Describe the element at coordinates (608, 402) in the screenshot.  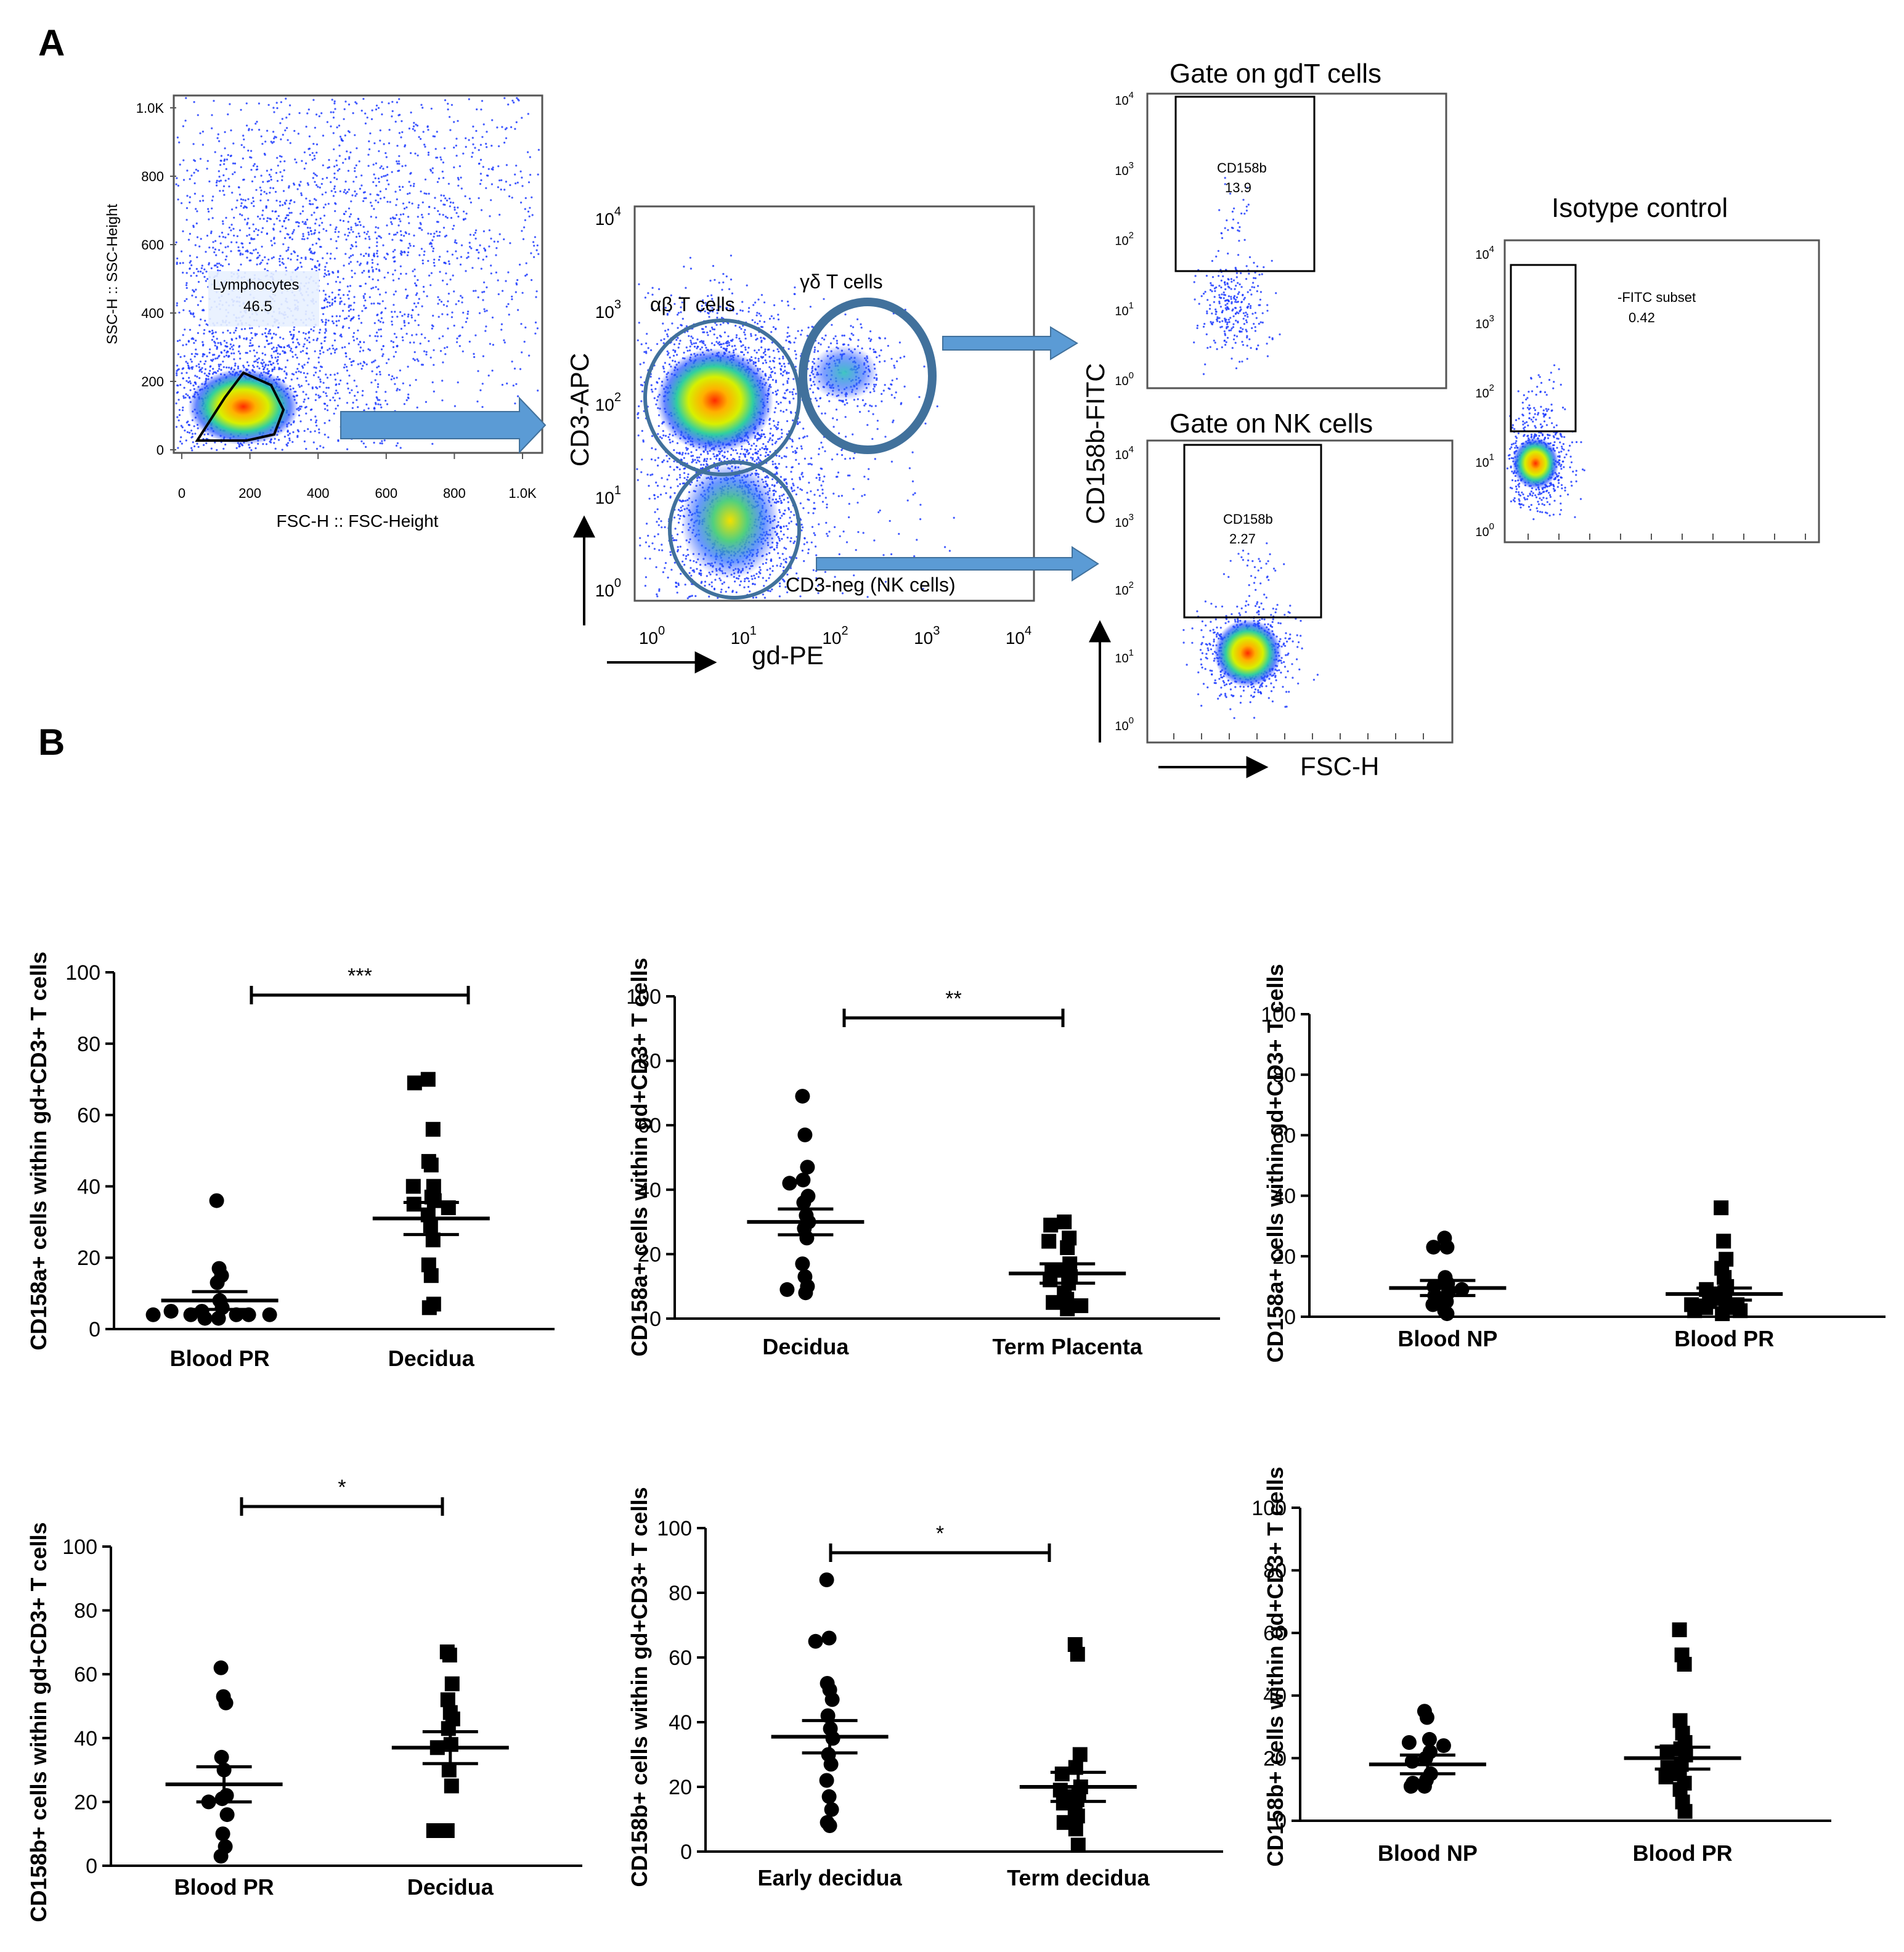
I see `flow2-y-ticks: 10⁰ 10¹ 10² 10³ 10⁴` at that location.